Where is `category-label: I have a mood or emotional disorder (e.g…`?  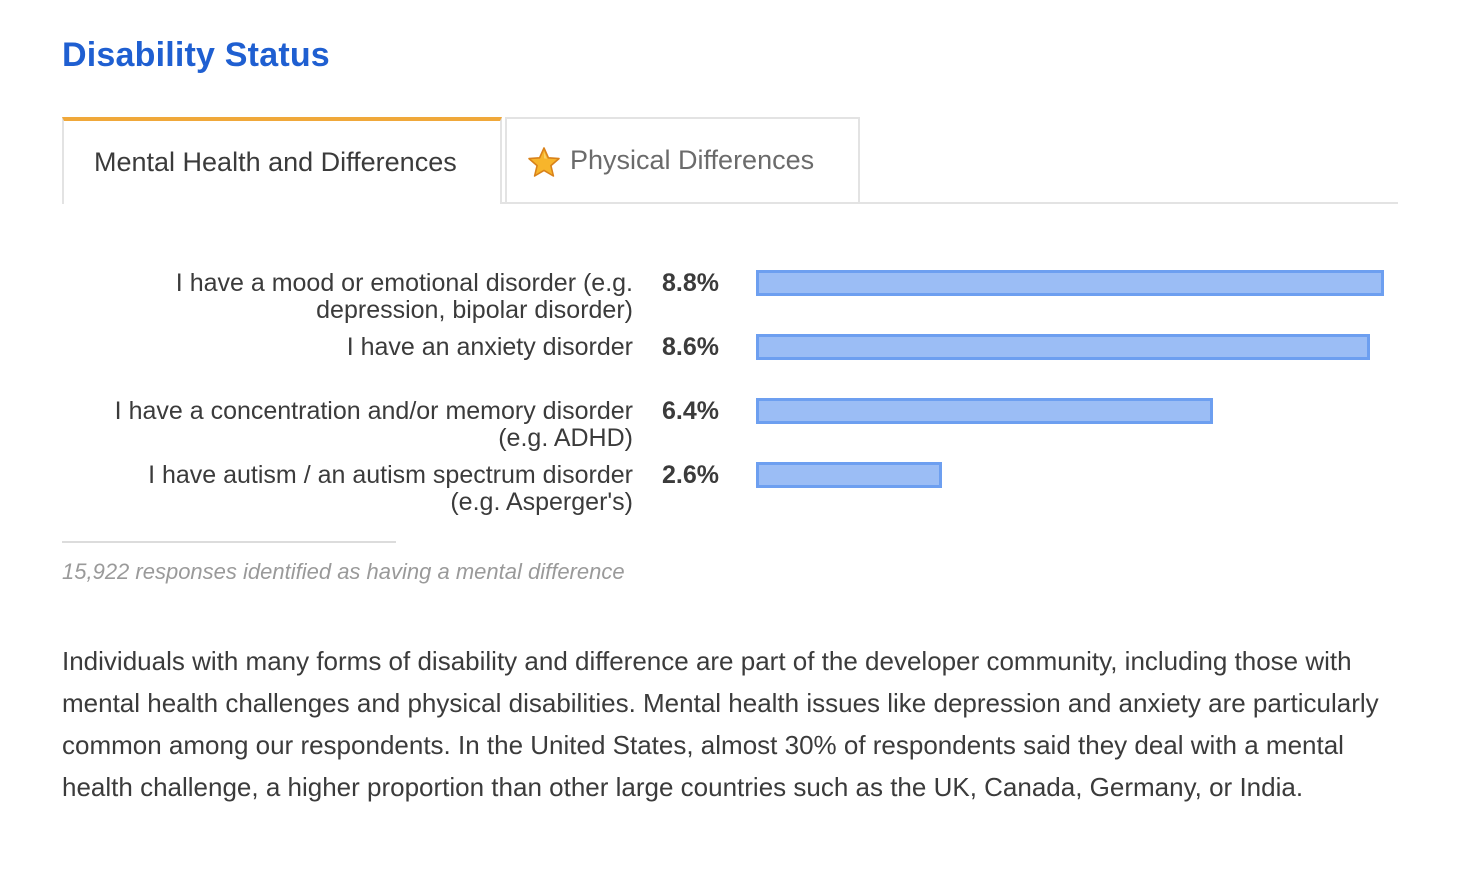
category-label: I have a mood or emotional disorder (e.g… is located at coordinates (404, 296).